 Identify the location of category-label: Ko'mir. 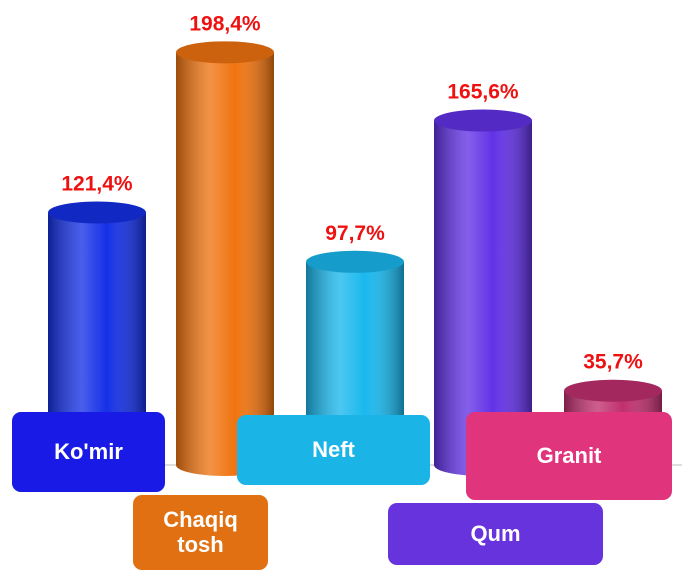
(88, 452).